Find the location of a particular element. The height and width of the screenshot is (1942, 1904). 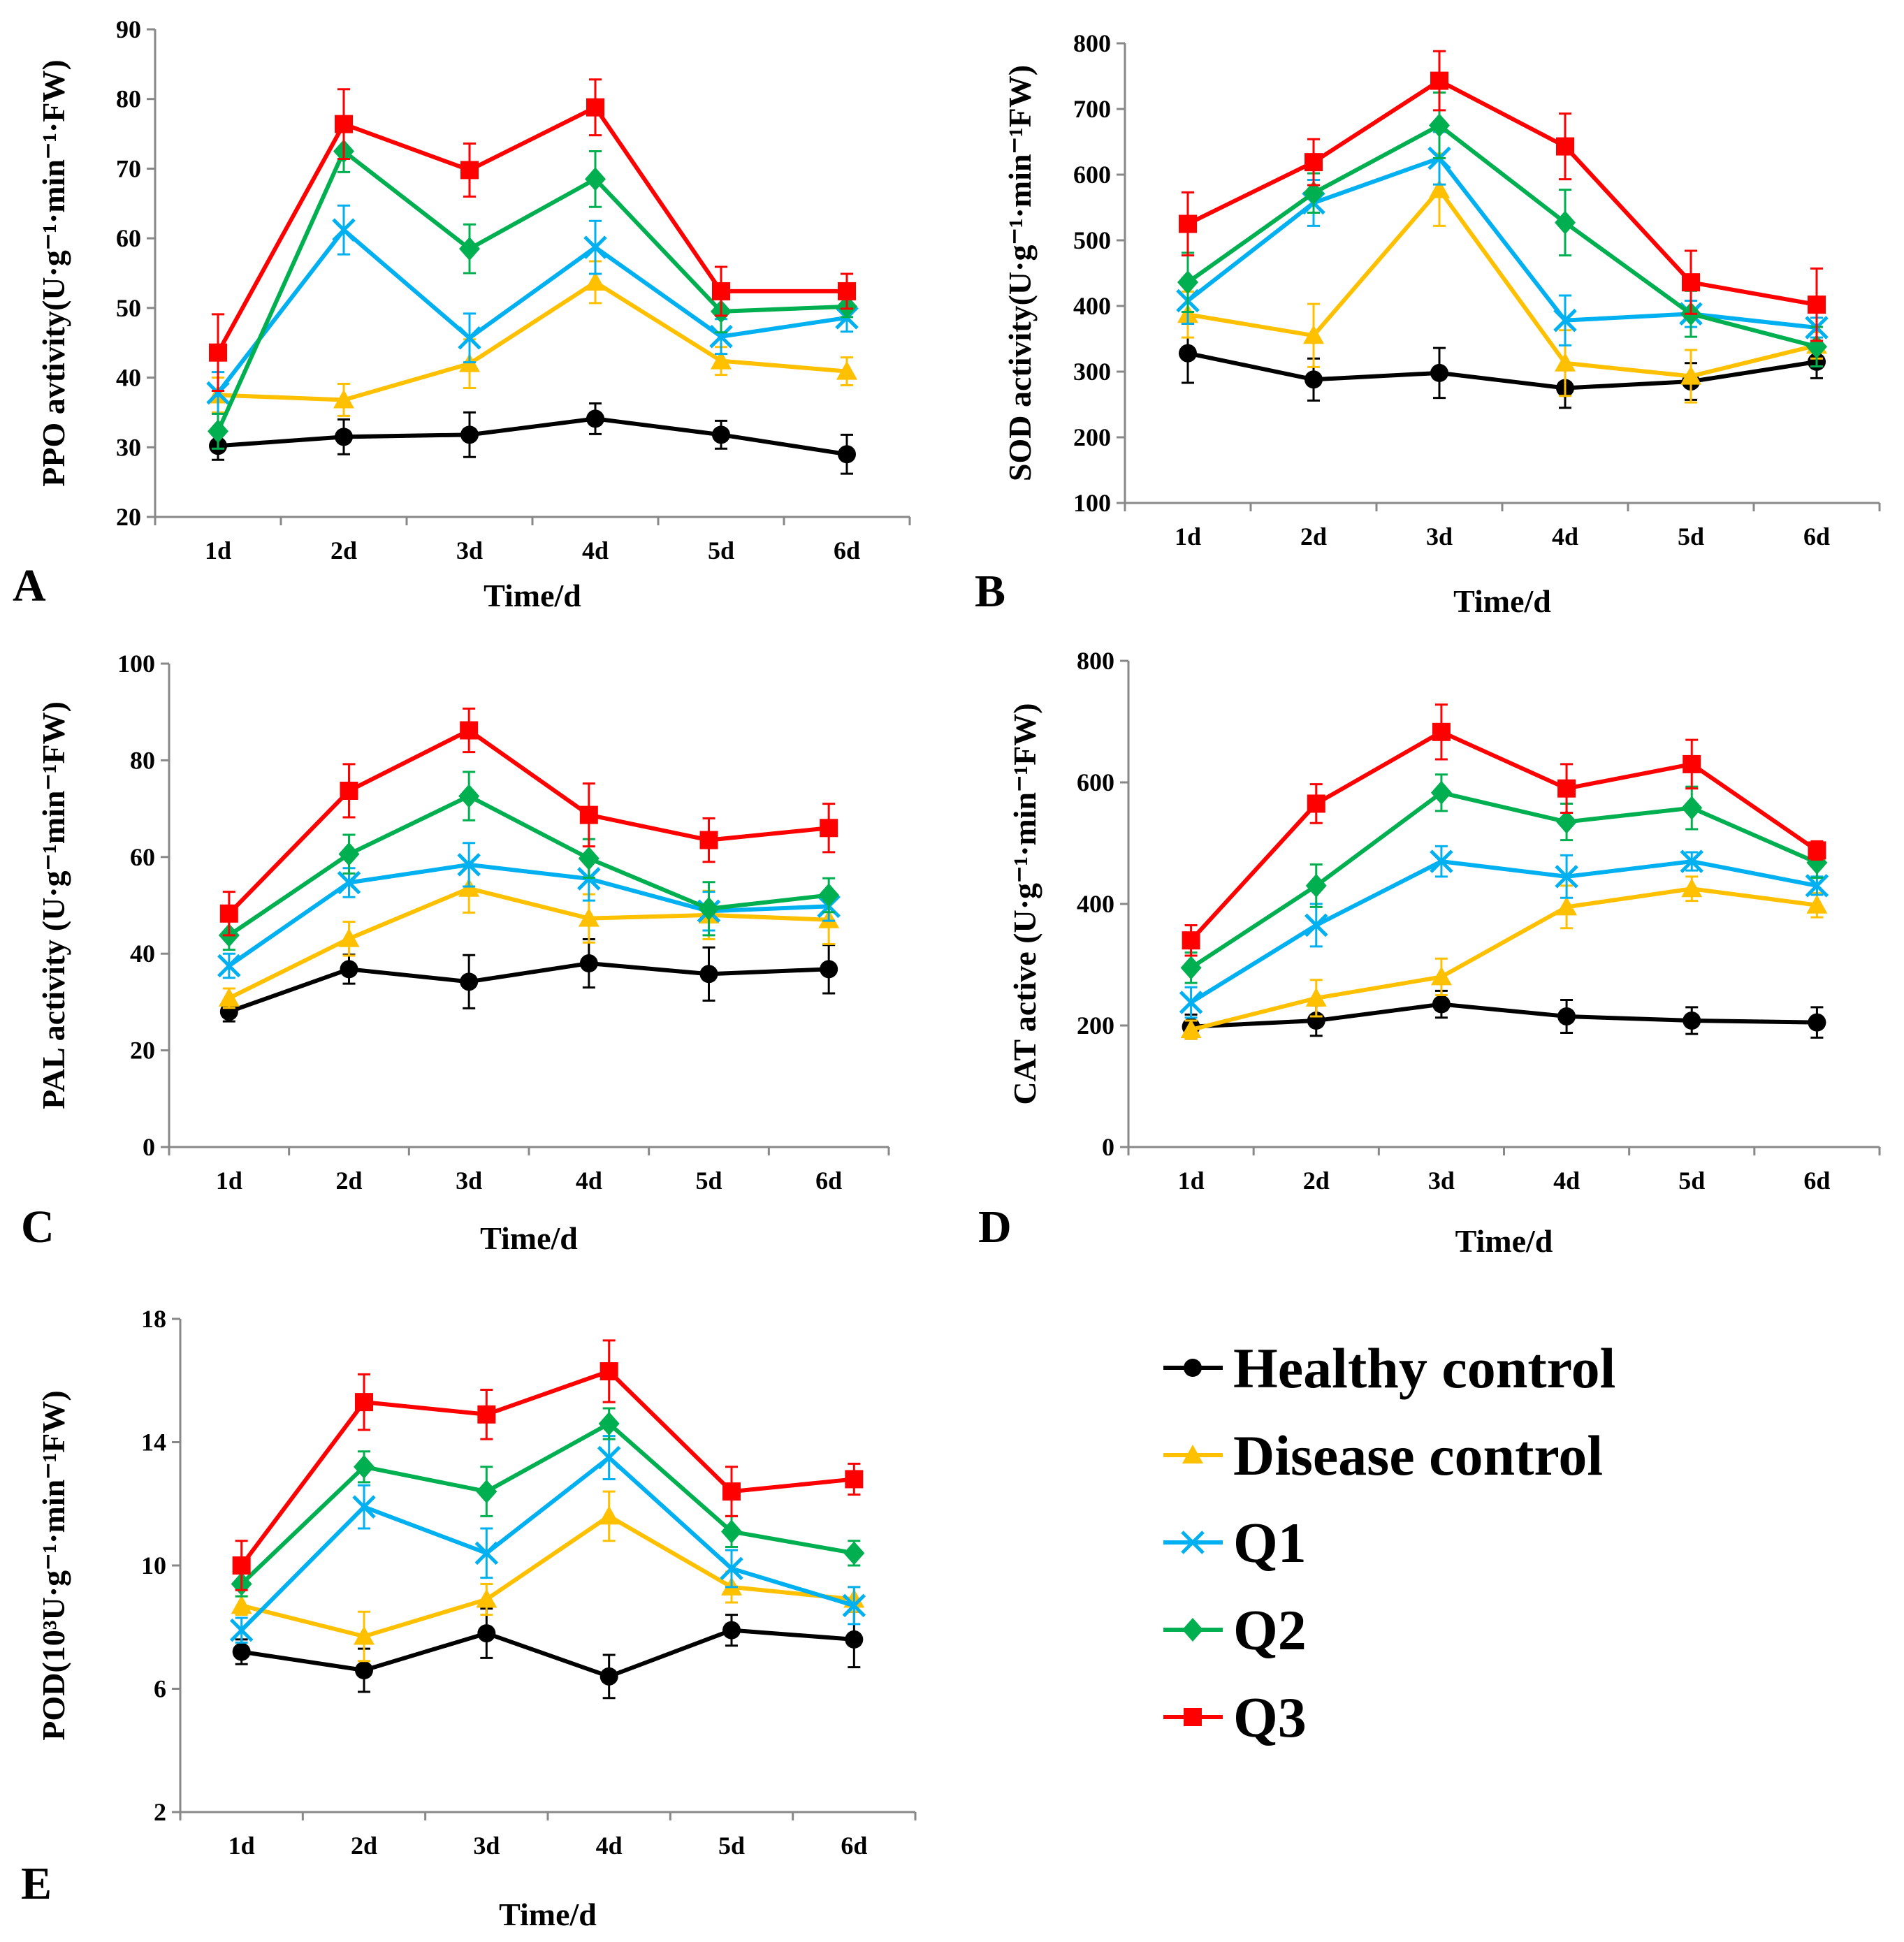

series-healthy is located at coordinates (548, 1653).